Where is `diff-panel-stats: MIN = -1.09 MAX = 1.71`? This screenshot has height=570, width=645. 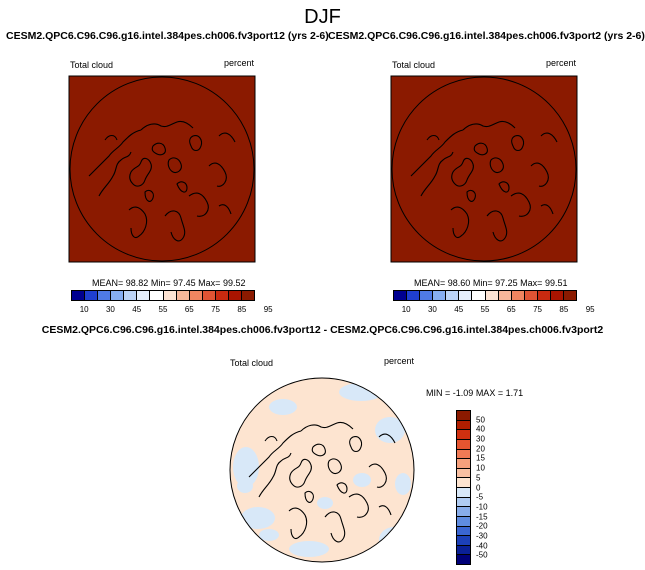 diff-panel-stats: MIN = -1.09 MAX = 1.71 is located at coordinates (474, 393).